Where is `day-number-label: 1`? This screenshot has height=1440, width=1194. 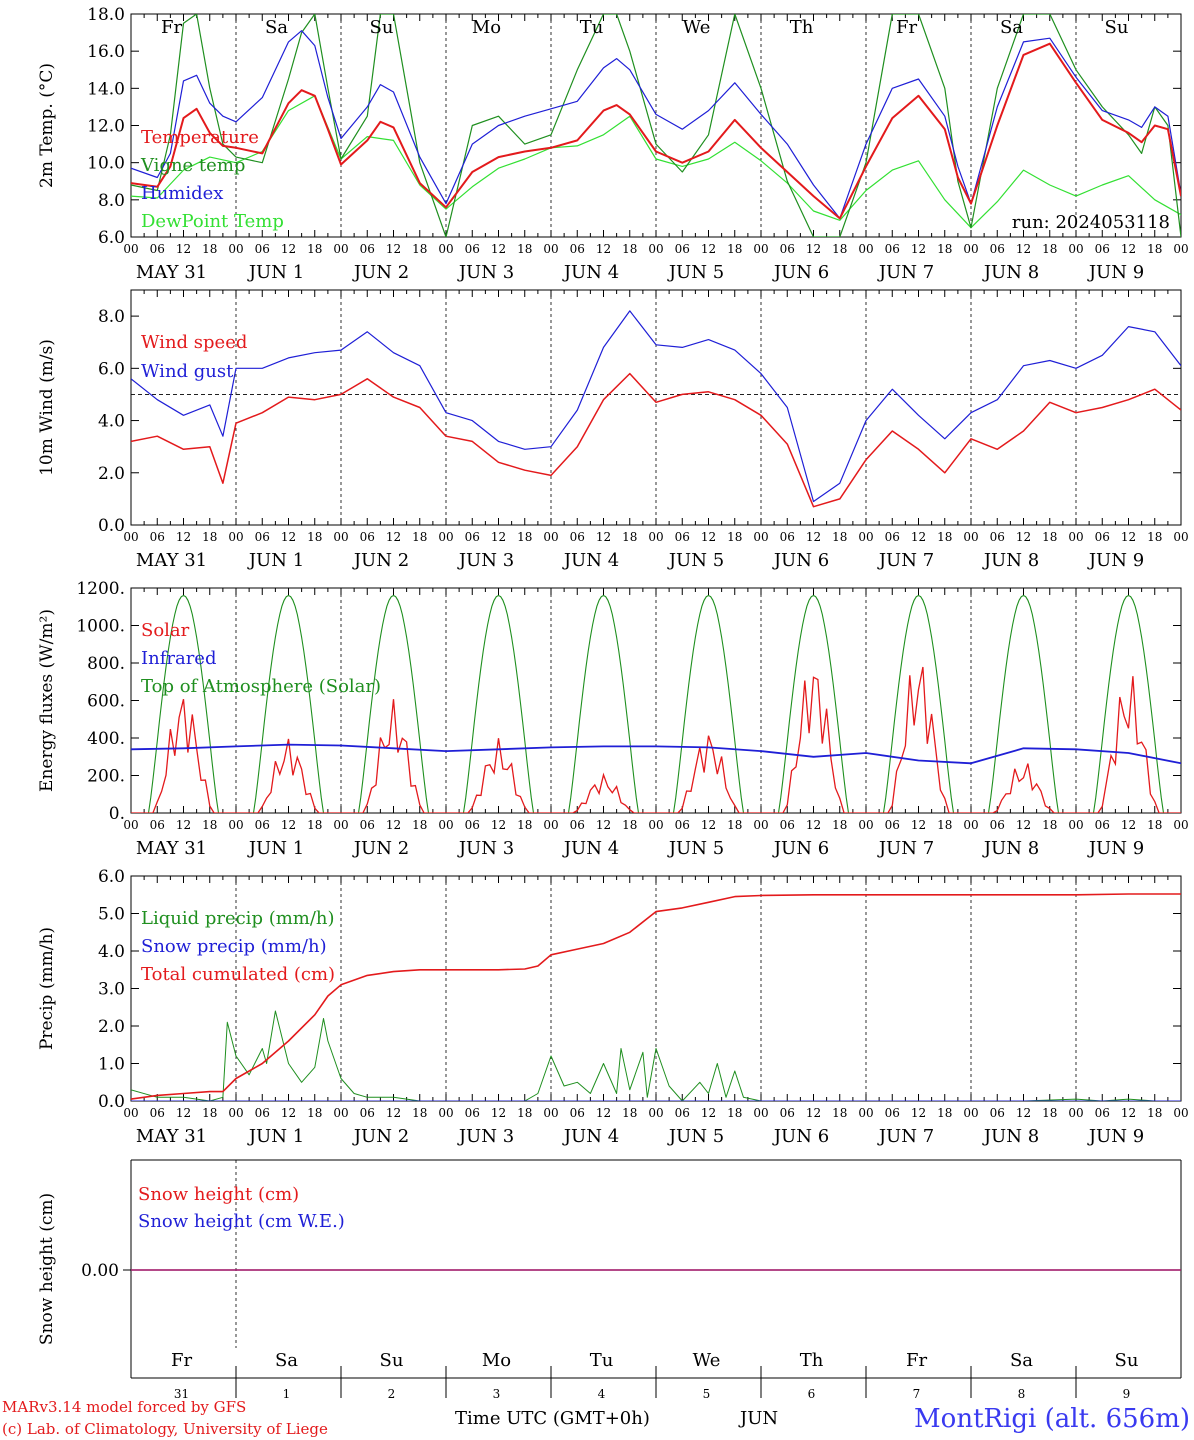
day-number-label: 1 is located at coordinates (287, 1394).